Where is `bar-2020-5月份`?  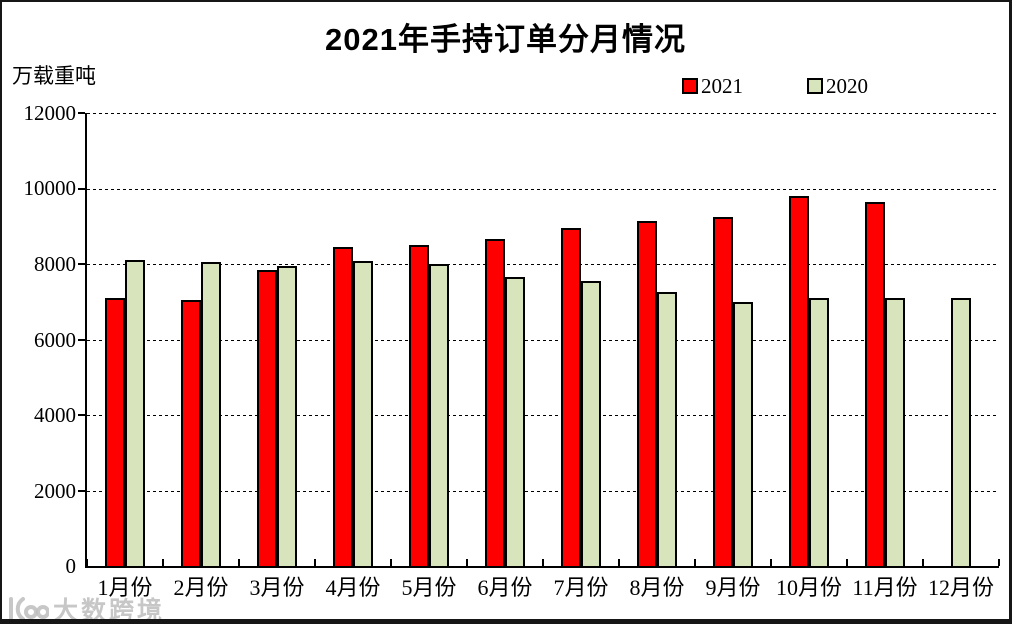
bar-2020-5月份 is located at coordinates (439, 415).